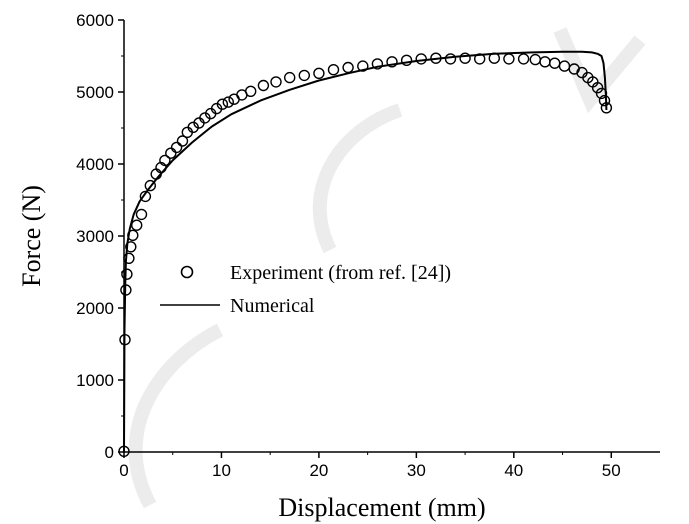  Describe the element at coordinates (370, 466) in the screenshot. I see `x-ticks: 0 10 20 30 40 50` at that location.